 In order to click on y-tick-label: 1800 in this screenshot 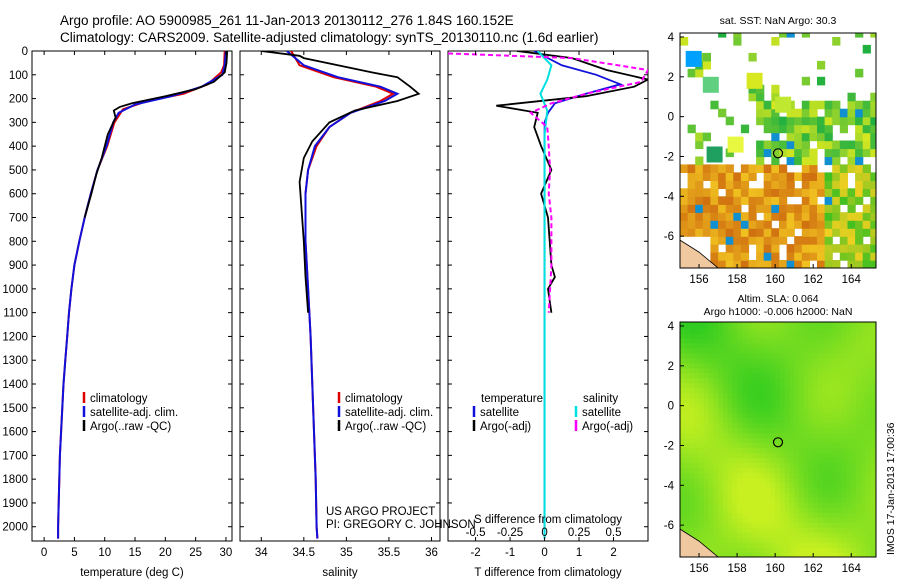, I will do `click(15, 480)`.